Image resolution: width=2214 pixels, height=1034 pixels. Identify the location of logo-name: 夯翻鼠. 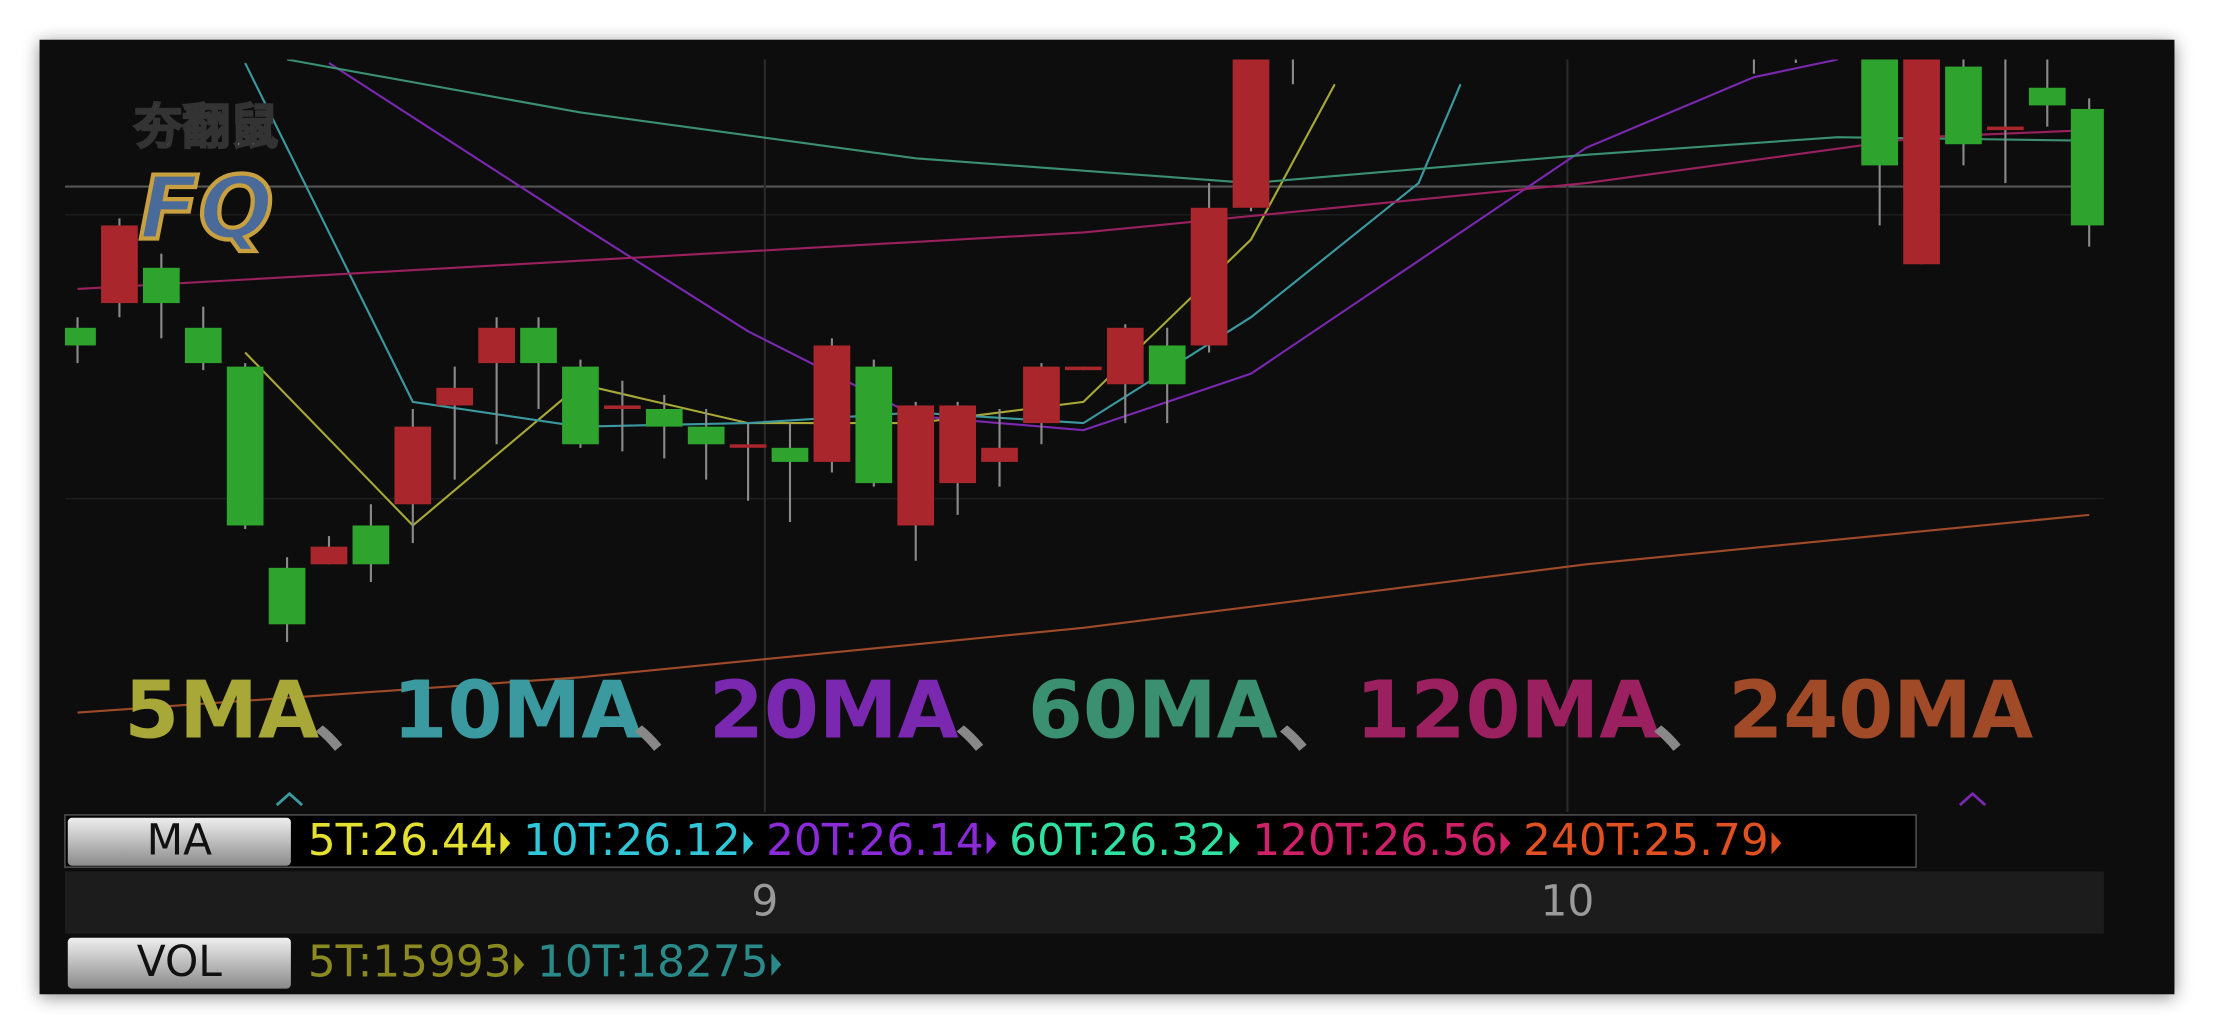
(205, 127).